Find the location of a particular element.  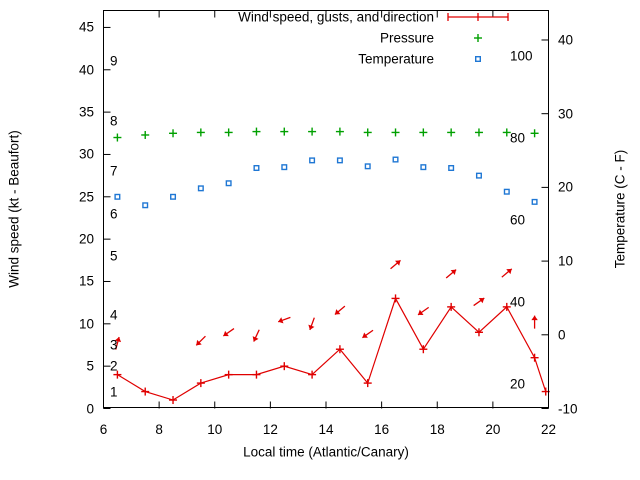

beaufort-label-2: 2 is located at coordinates (114, 366).